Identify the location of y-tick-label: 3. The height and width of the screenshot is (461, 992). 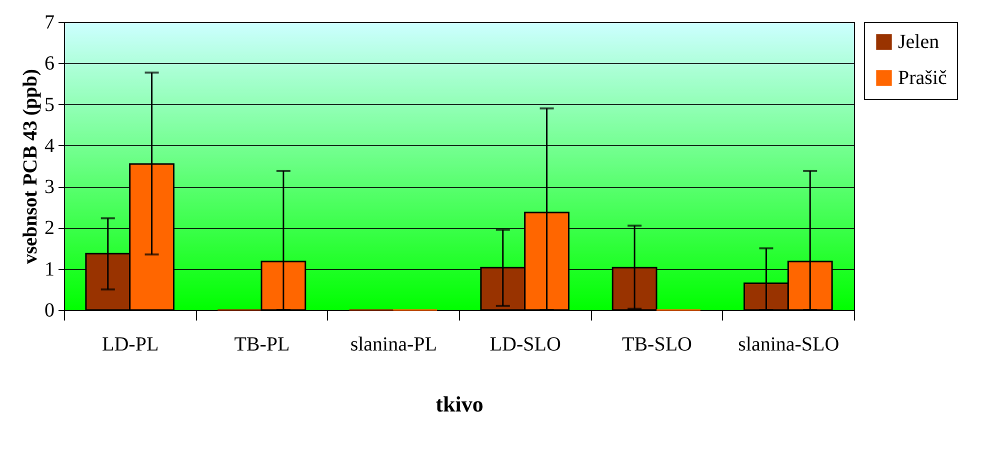
(49, 187).